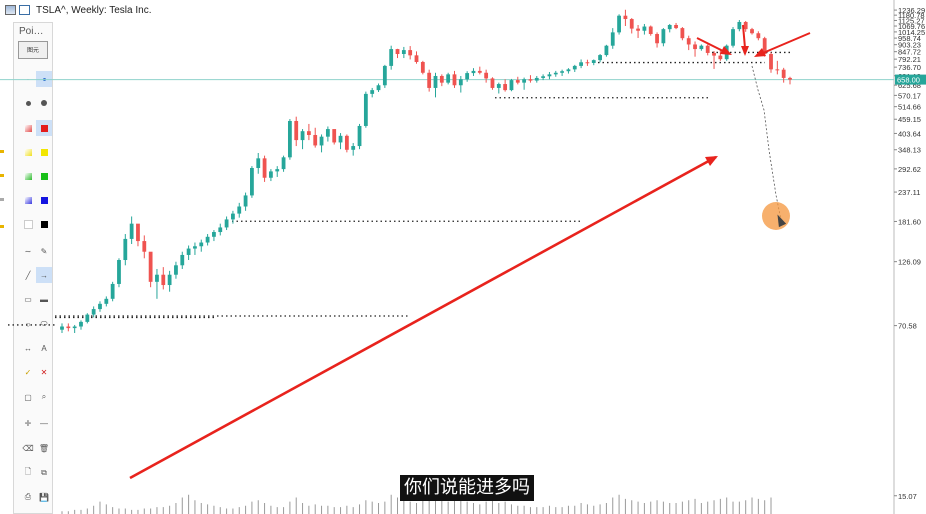  I want to click on y-tick-label: 237.11, so click(909, 192).